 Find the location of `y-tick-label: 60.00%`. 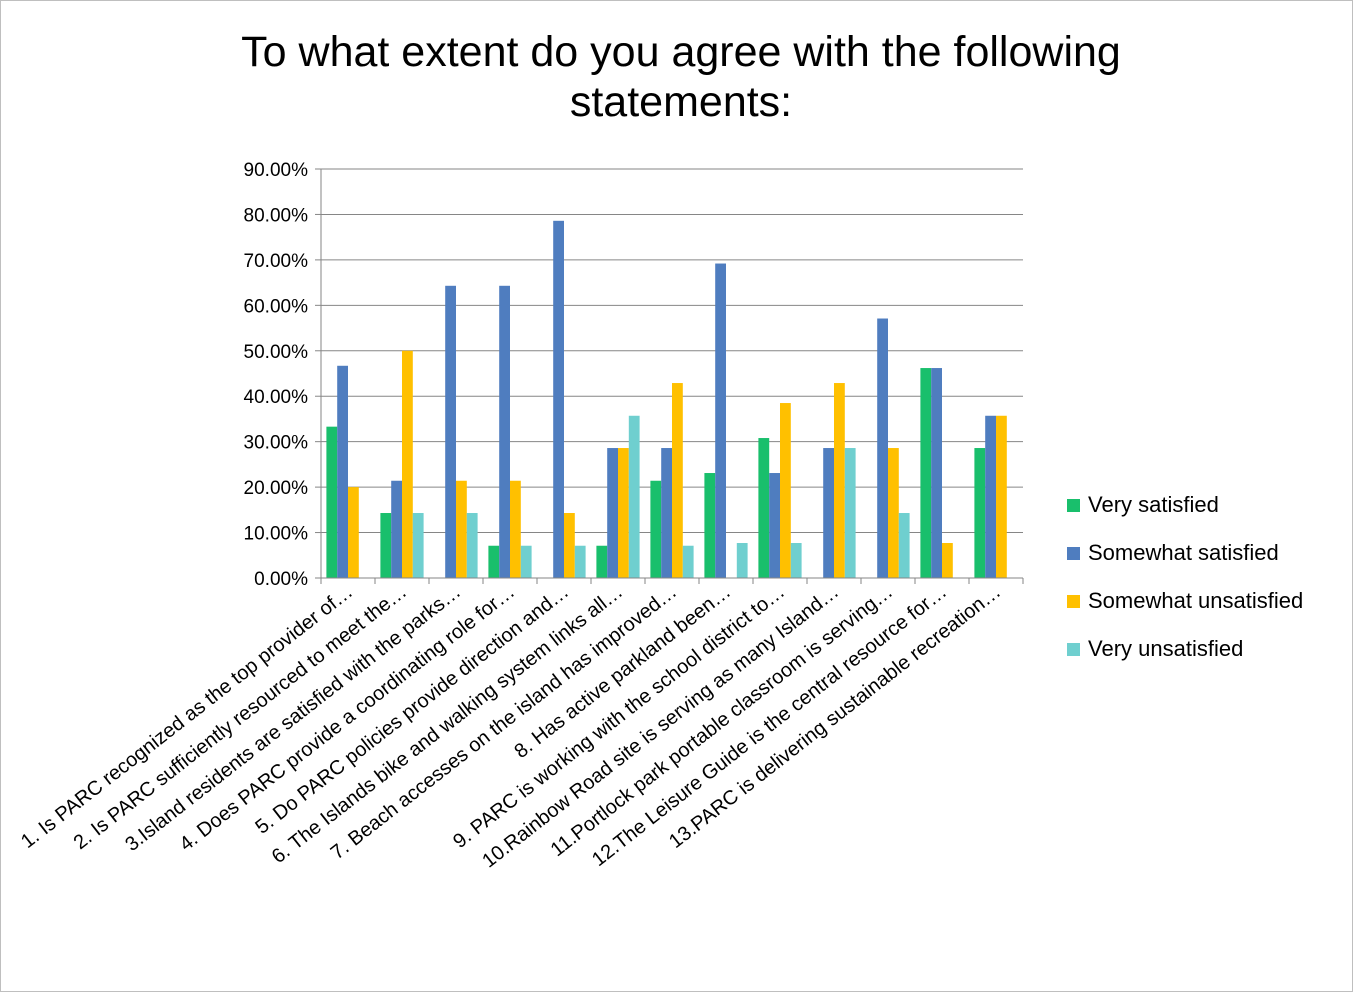

y-tick-label: 60.00% is located at coordinates (276, 306).